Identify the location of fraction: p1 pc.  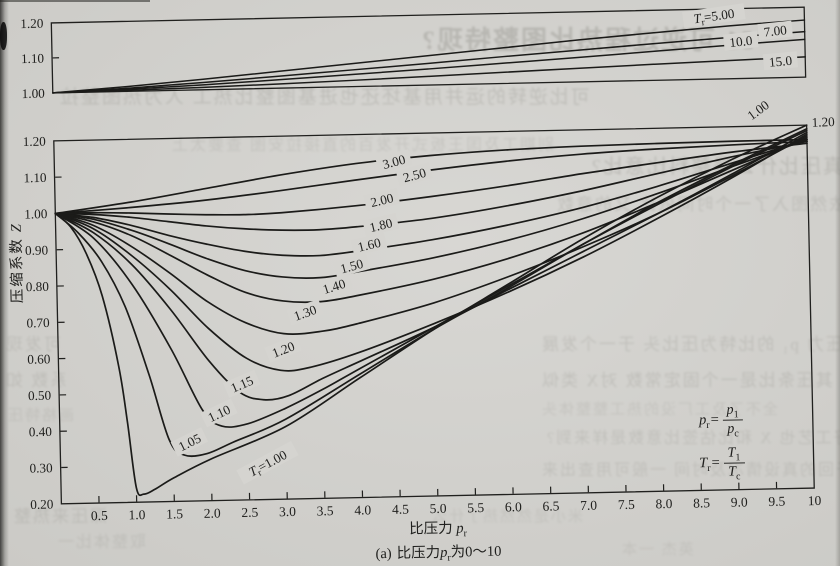
(732, 420).